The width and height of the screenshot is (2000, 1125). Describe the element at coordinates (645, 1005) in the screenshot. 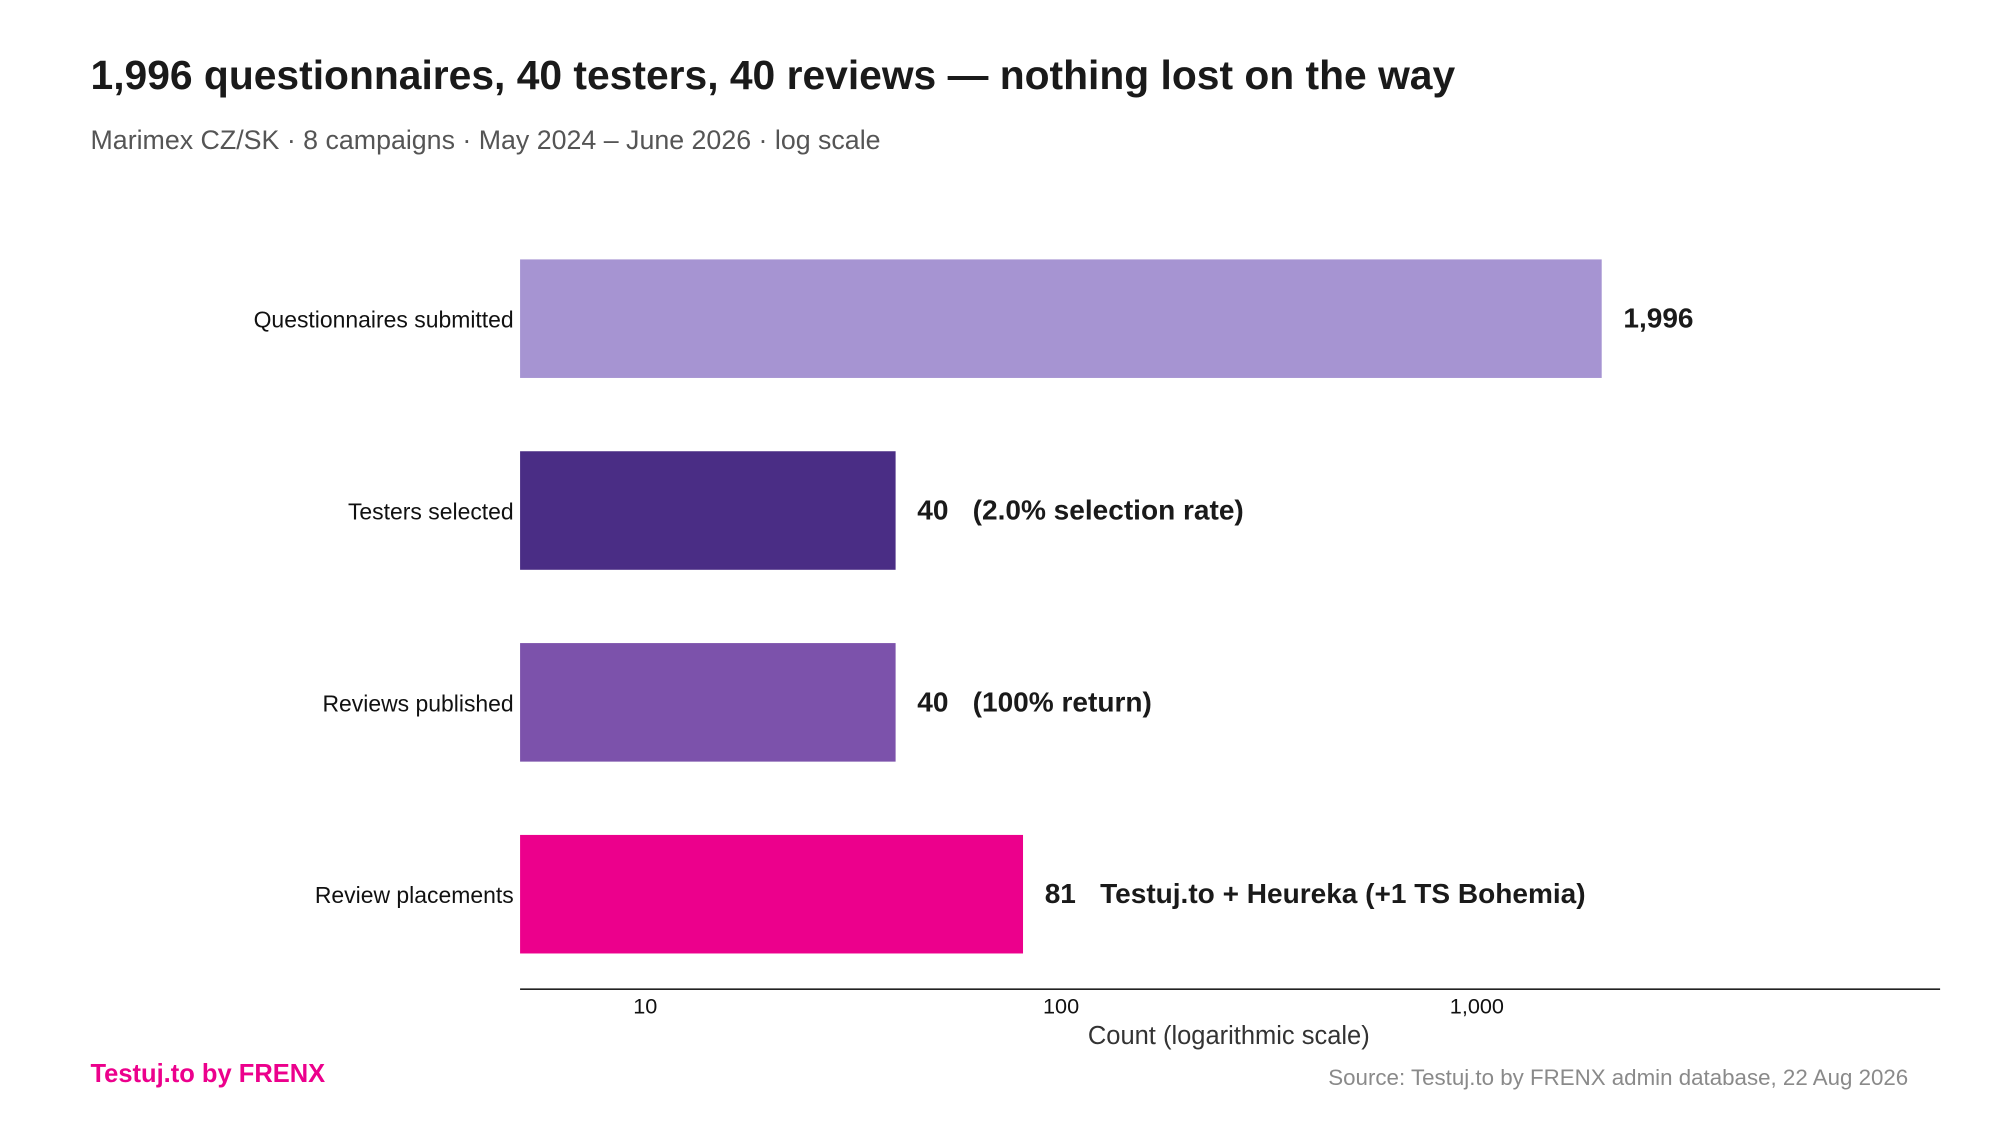

I see `x-tick-label: 10` at that location.